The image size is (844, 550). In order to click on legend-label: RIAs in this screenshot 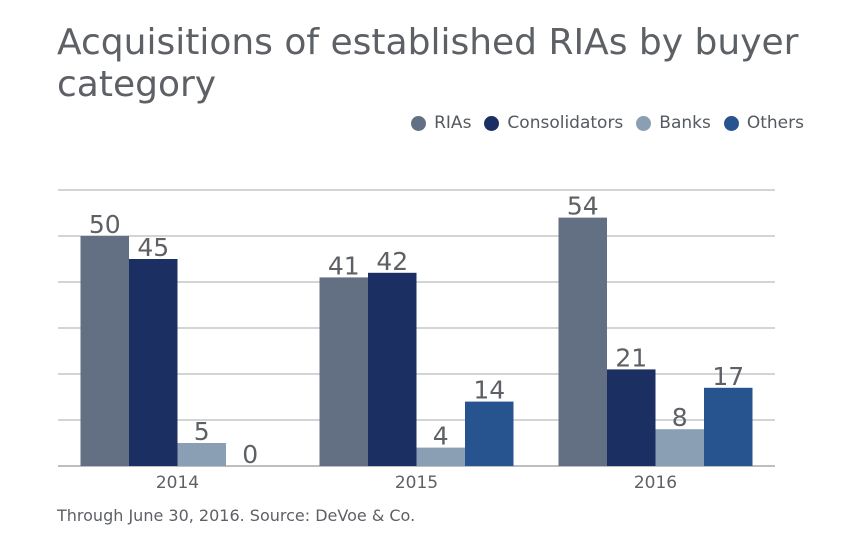, I will do `click(453, 123)`.